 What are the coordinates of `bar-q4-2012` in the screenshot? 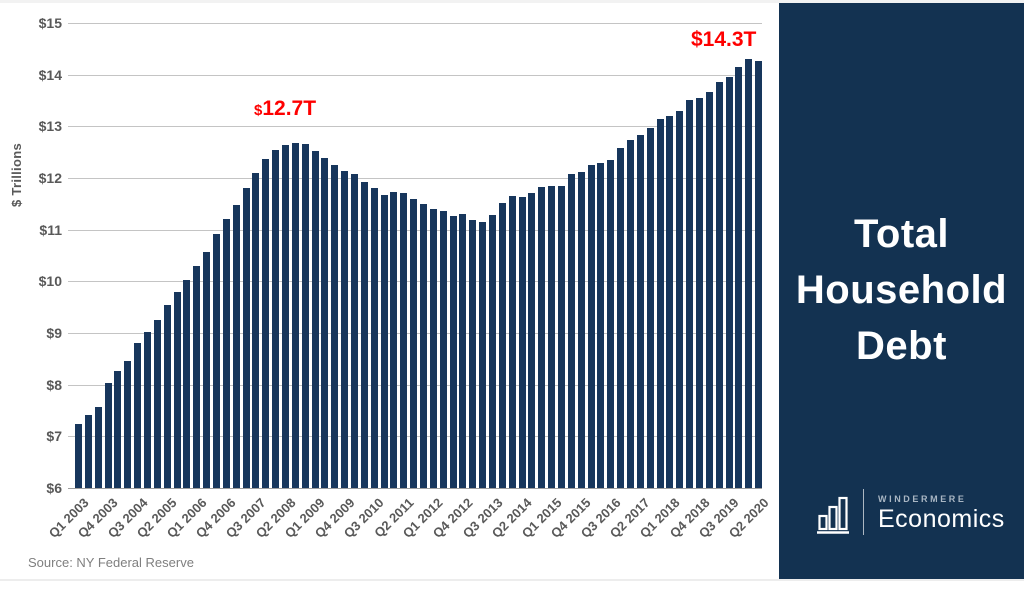 It's located at (463, 350).